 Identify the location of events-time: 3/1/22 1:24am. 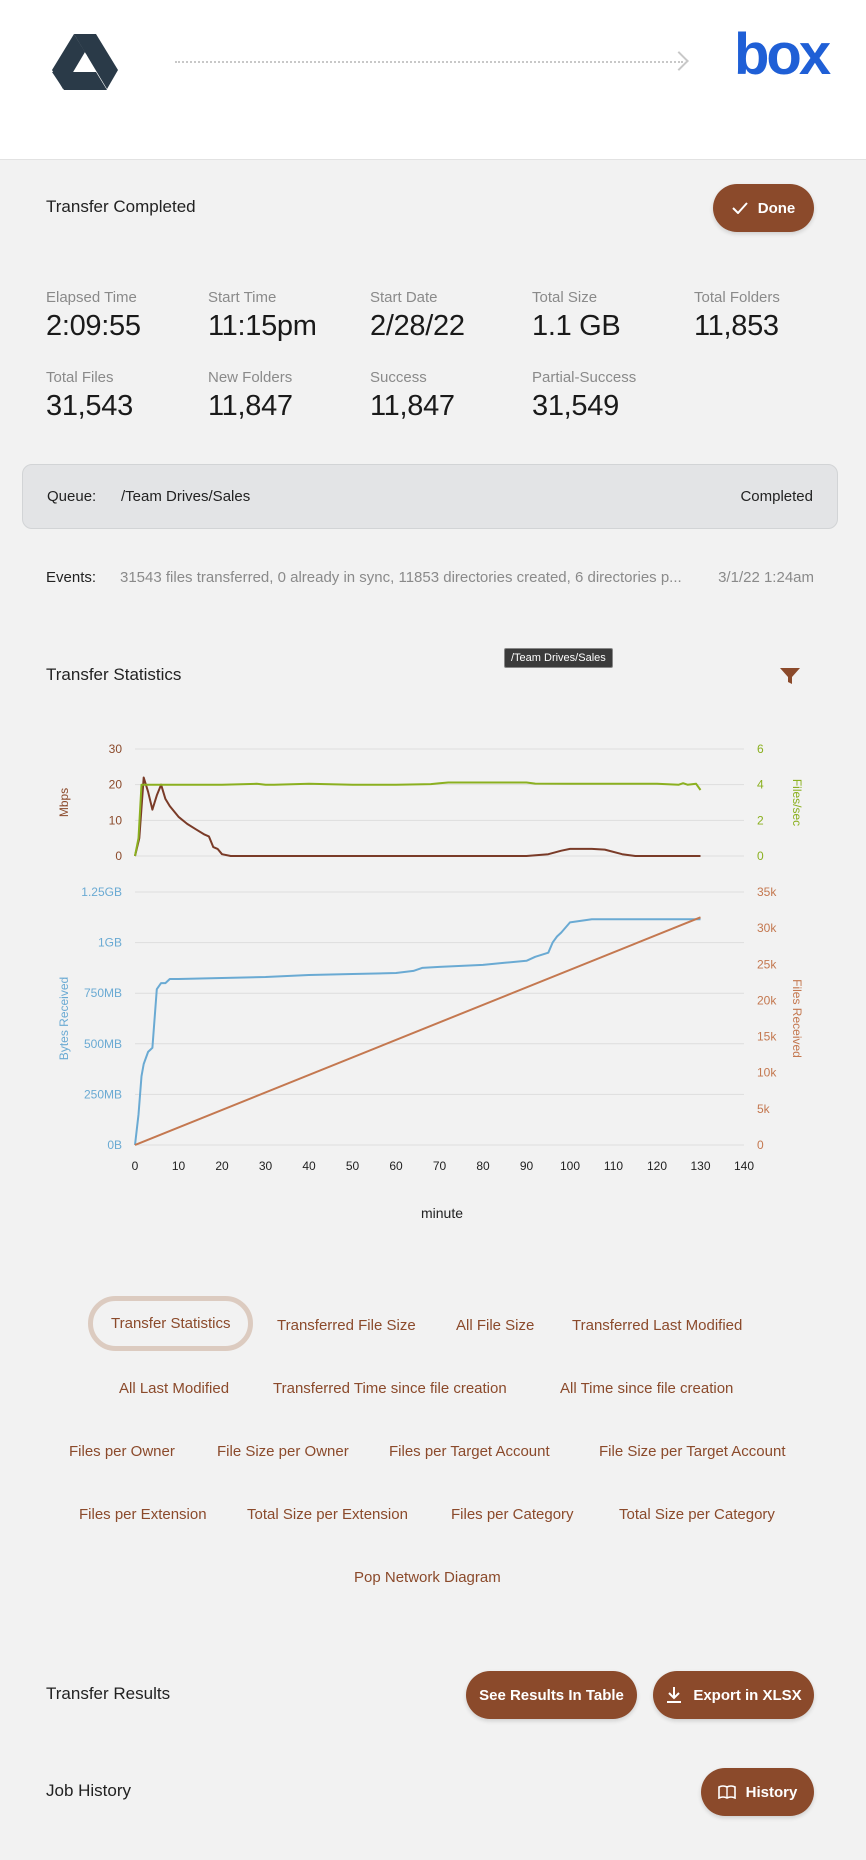
(766, 577).